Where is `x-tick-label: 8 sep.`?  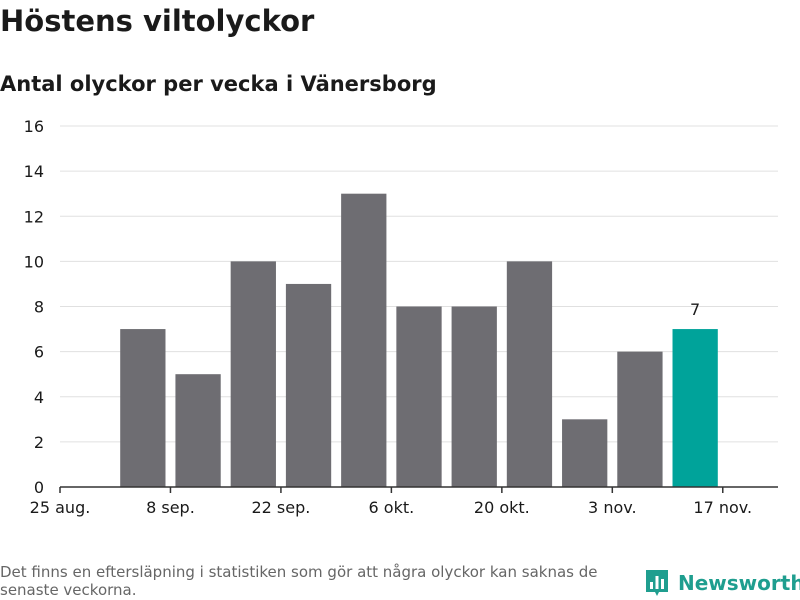
x-tick-label: 8 sep. is located at coordinates (170, 507).